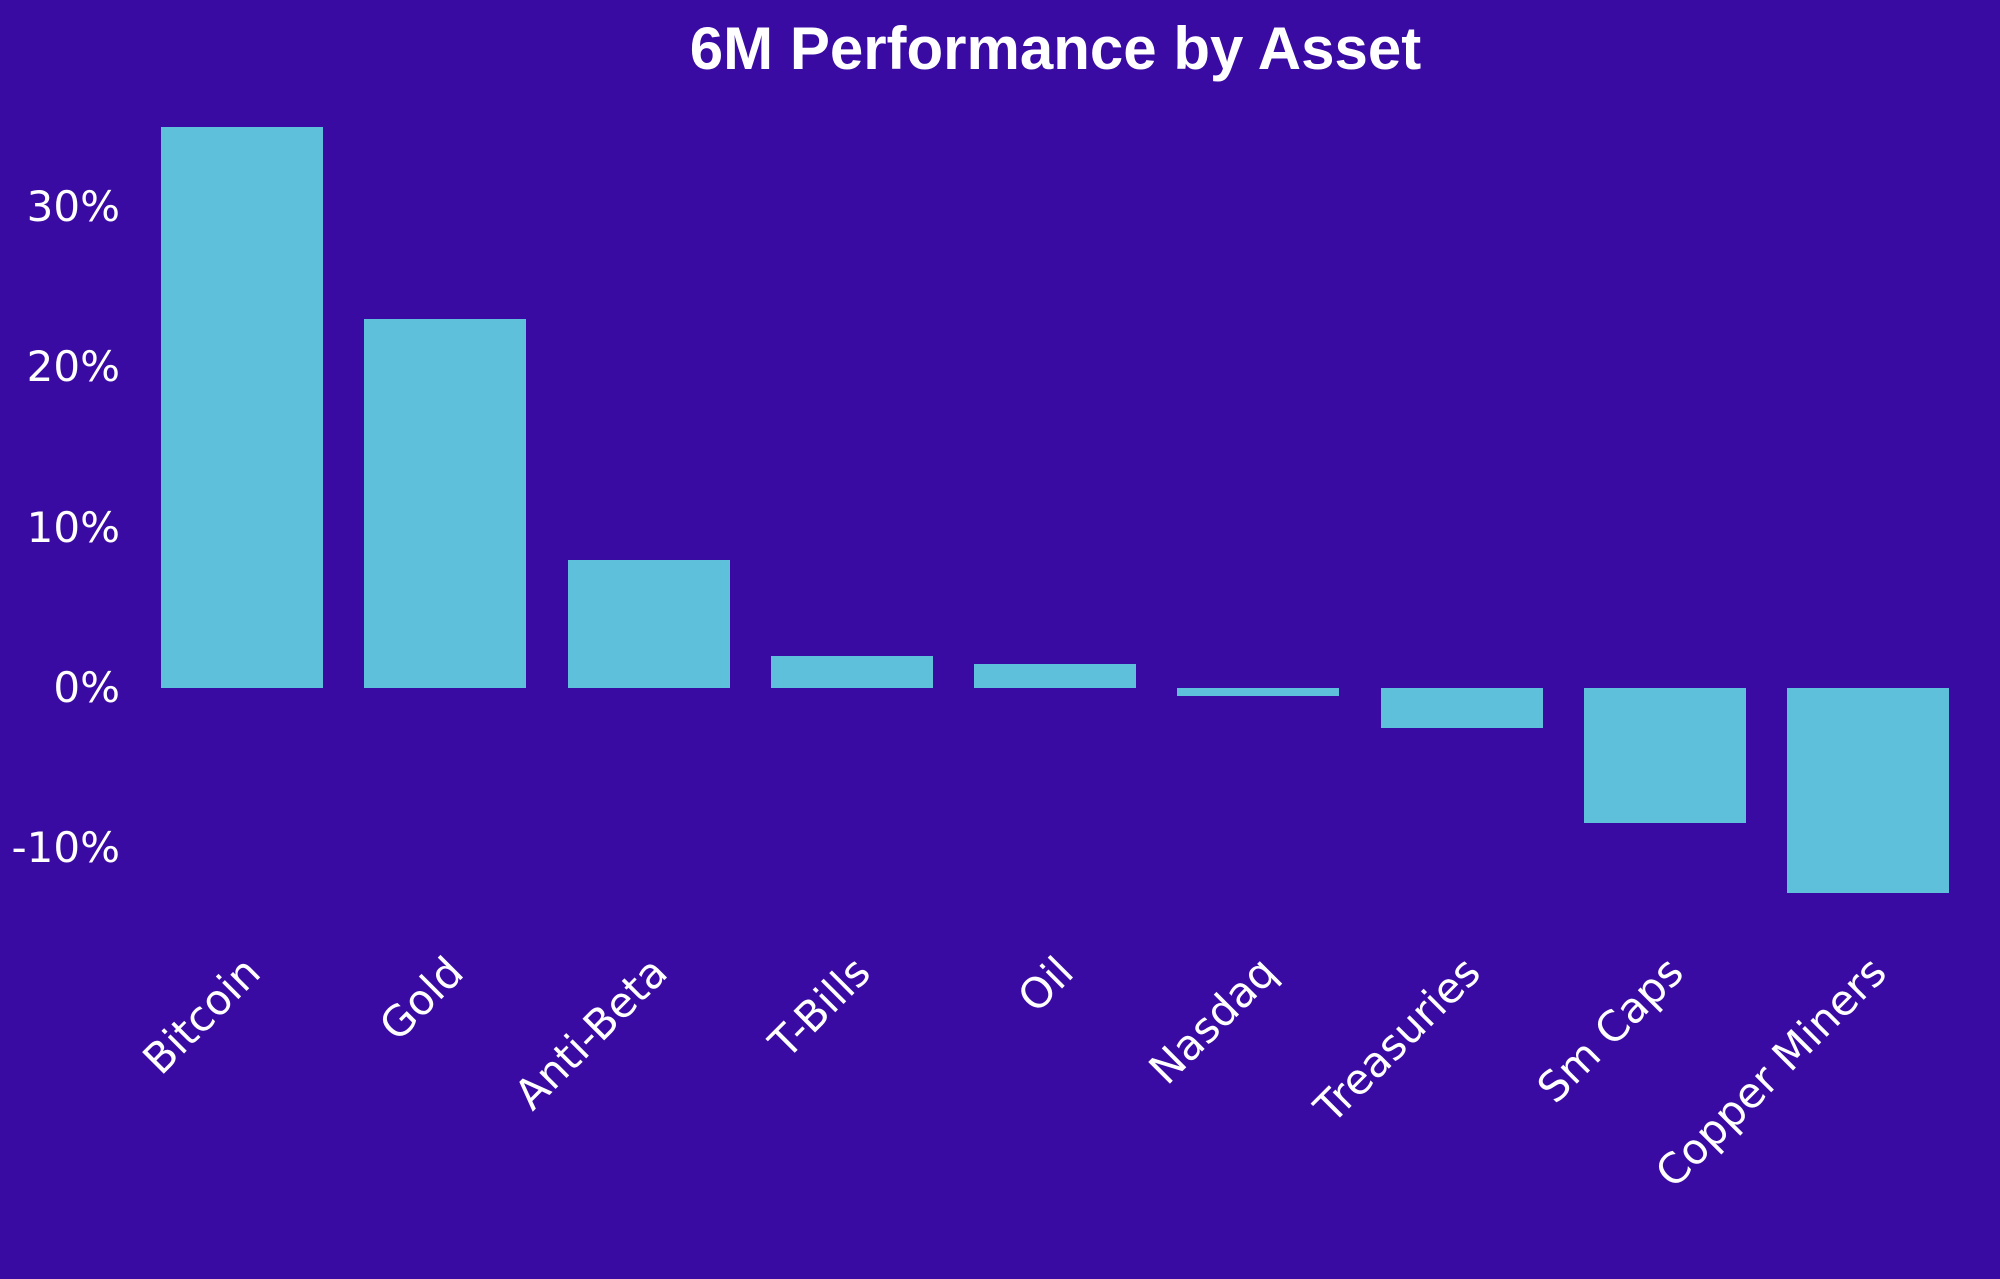 The width and height of the screenshot is (2000, 1279). I want to click on bar-gold, so click(445, 503).